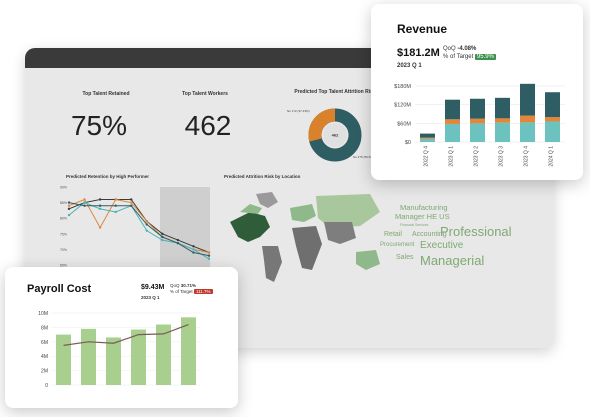 This screenshot has height=417, width=590. I want to click on word-cloud-term: Sales, so click(405, 257).